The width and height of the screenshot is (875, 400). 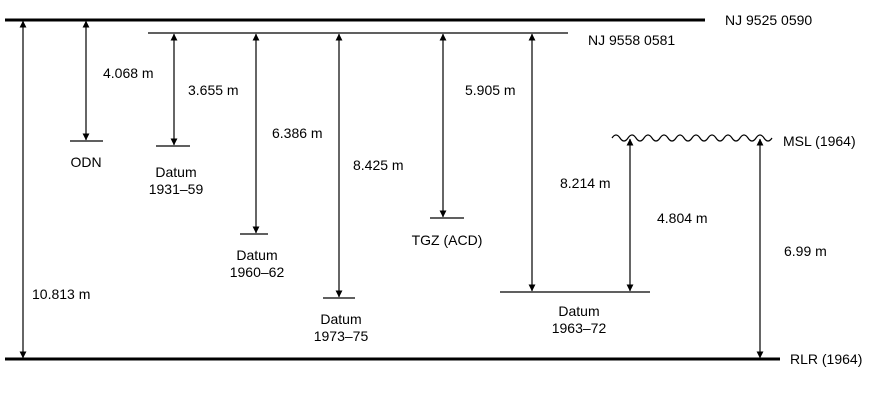 I want to click on label-nj9558-d1931: 3.655 m, so click(x=213, y=90).